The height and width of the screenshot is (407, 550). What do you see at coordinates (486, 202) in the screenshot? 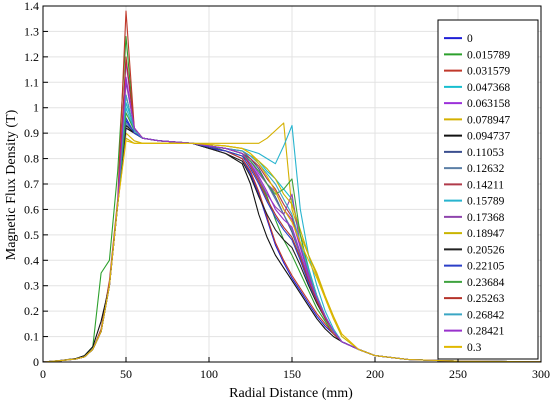
I see `legend-label: 0.15789` at bounding box center [486, 202].